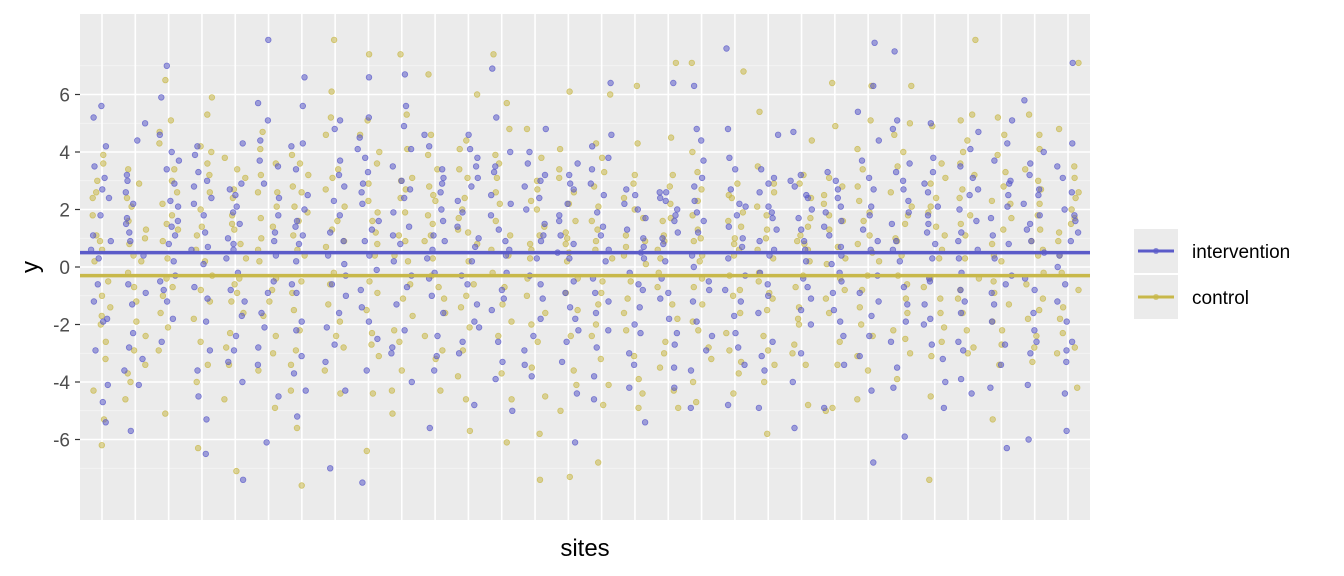  What do you see at coordinates (61, 326) in the screenshot?
I see `y-tick-label: -2` at bounding box center [61, 326].